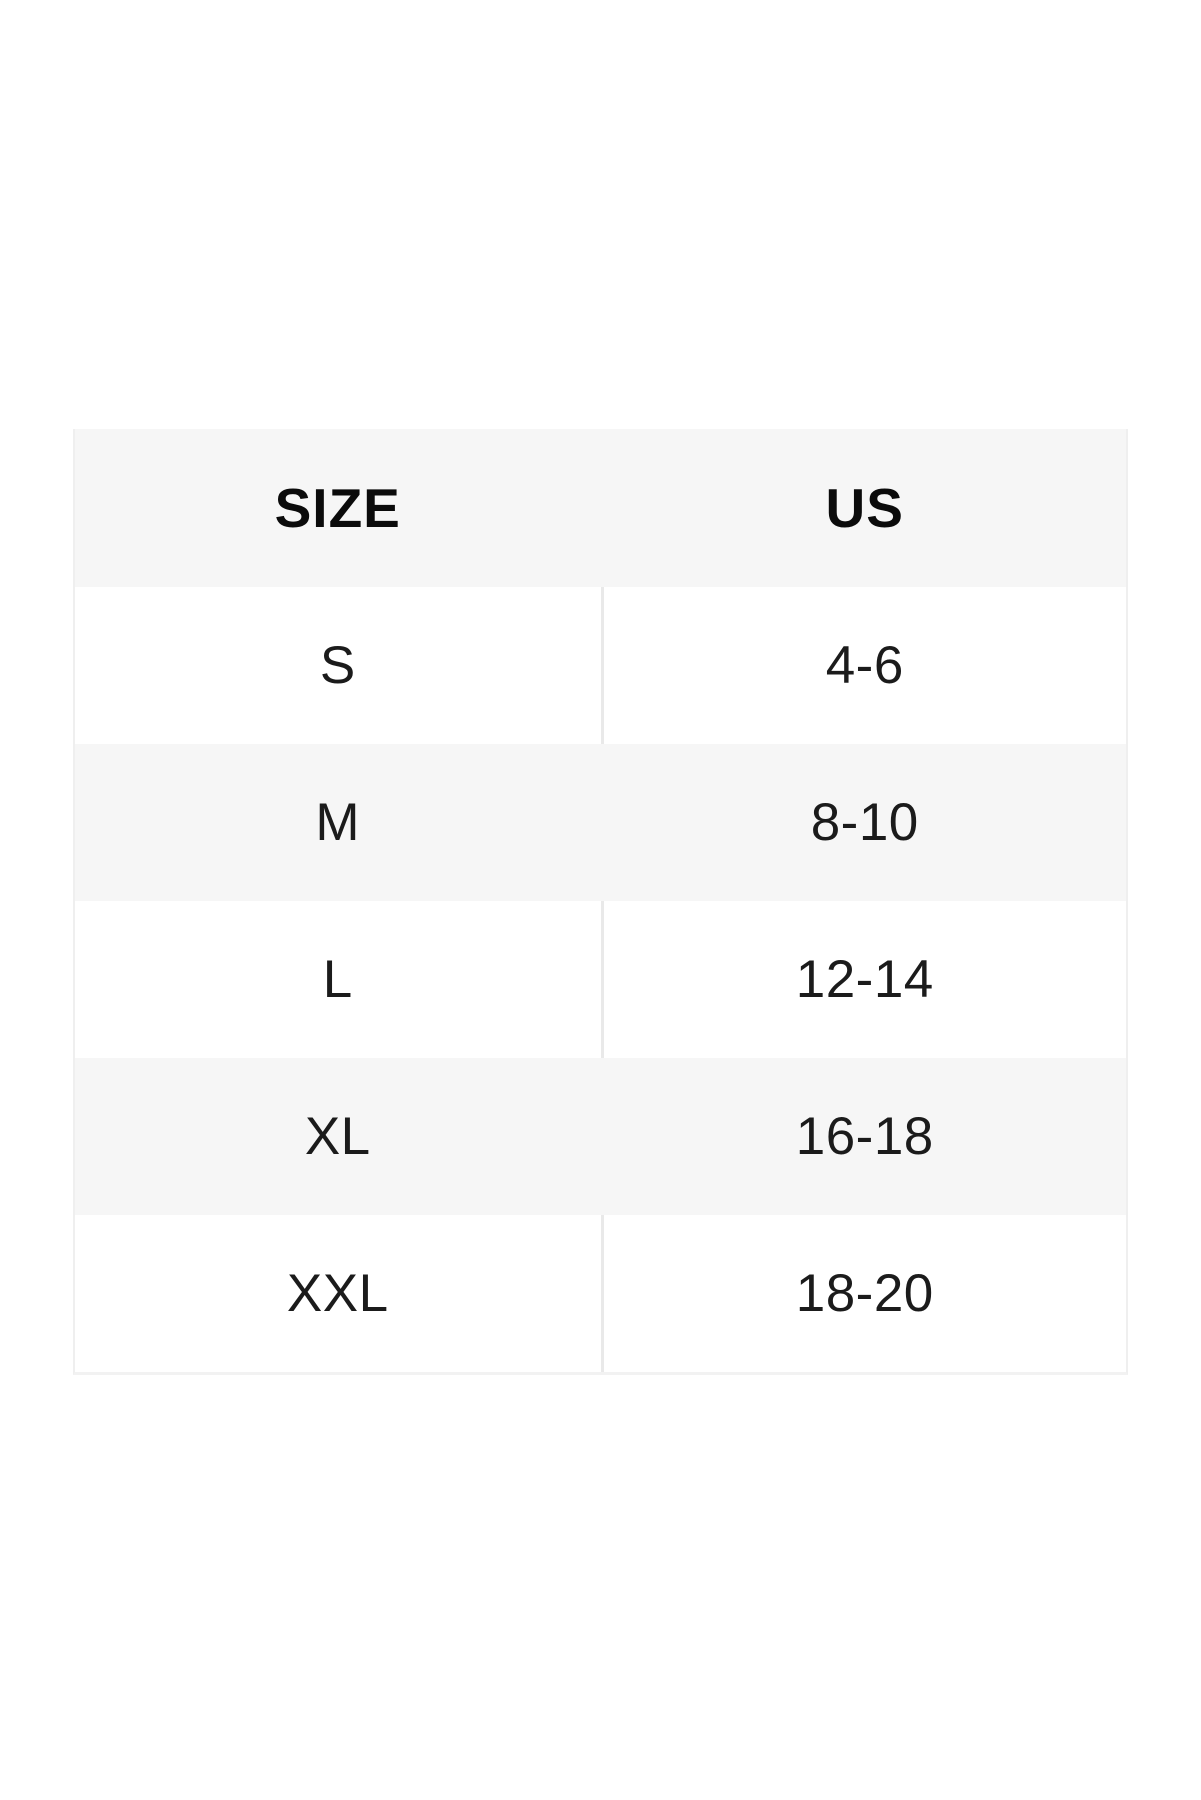 This screenshot has height=1800, width=1201. What do you see at coordinates (863, 1293) in the screenshot?
I see `us-cell: 18-20` at bounding box center [863, 1293].